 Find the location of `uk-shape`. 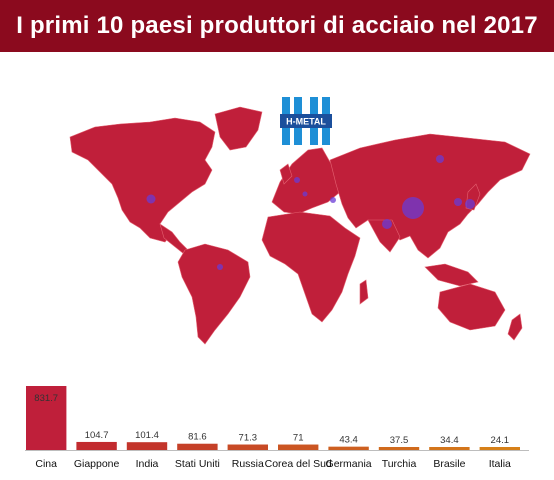

uk-shape is located at coordinates (286, 174).